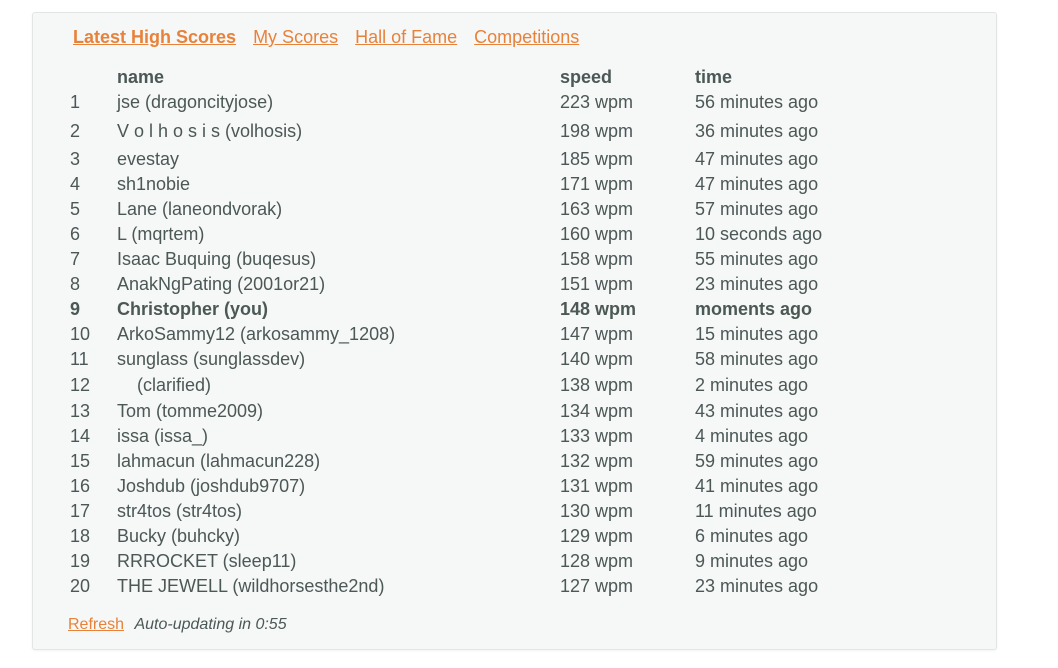 This screenshot has width=1058, height=668. Describe the element at coordinates (514, 513) in the screenshot. I see `table-row: 17 str4tos (str4tos) 130 wpm 11 minutes ago` at that location.